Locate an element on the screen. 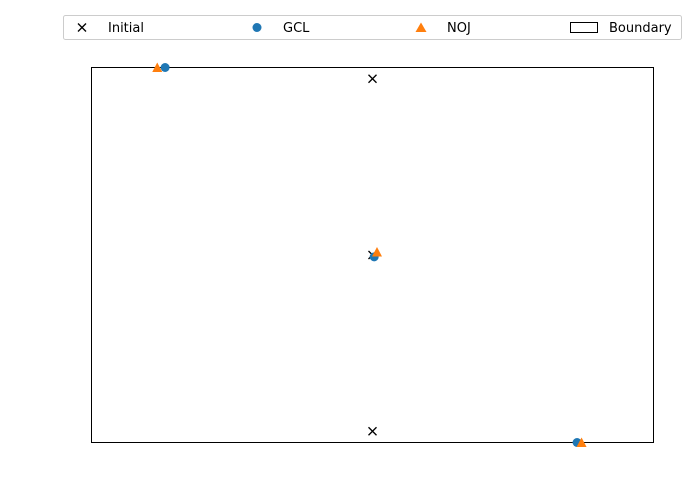  legend-marker-initial-x-icon is located at coordinates (82, 27).